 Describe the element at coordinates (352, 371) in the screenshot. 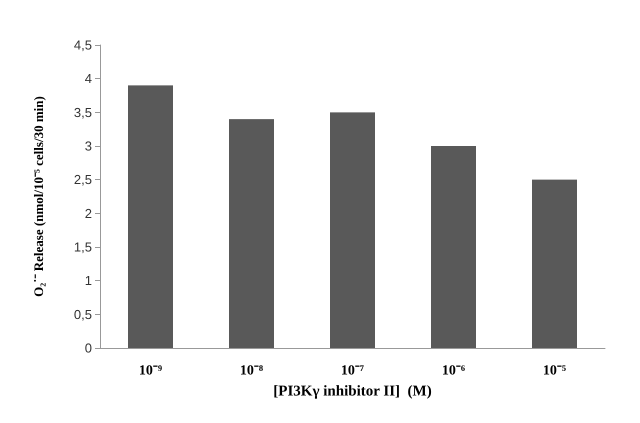

I see `x-tick-label: 10⁻⁷` at that location.